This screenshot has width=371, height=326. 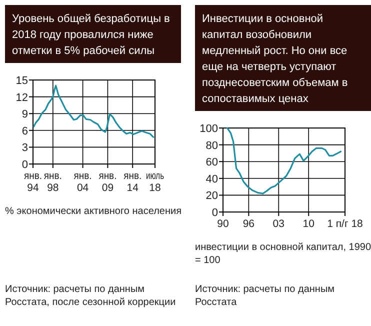 What do you see at coordinates (212, 162) in the screenshot?
I see `y-tick-label: 60` at bounding box center [212, 162].